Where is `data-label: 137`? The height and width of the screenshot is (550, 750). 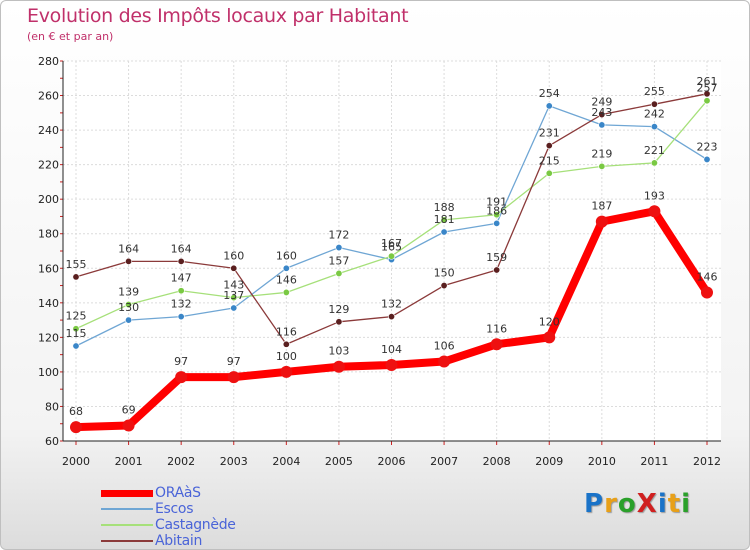 data-label: 137 is located at coordinates (233, 295).